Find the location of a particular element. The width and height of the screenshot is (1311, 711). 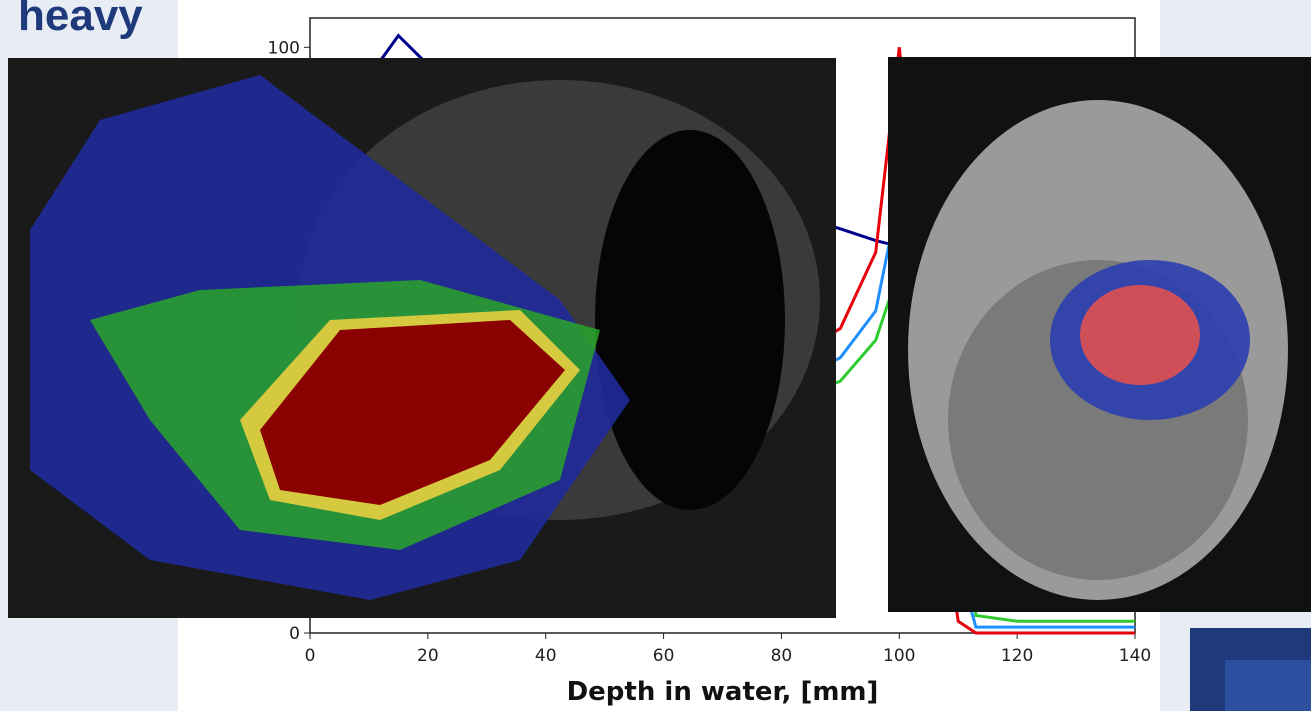

slide-title: heavy is located at coordinates (80, 20).